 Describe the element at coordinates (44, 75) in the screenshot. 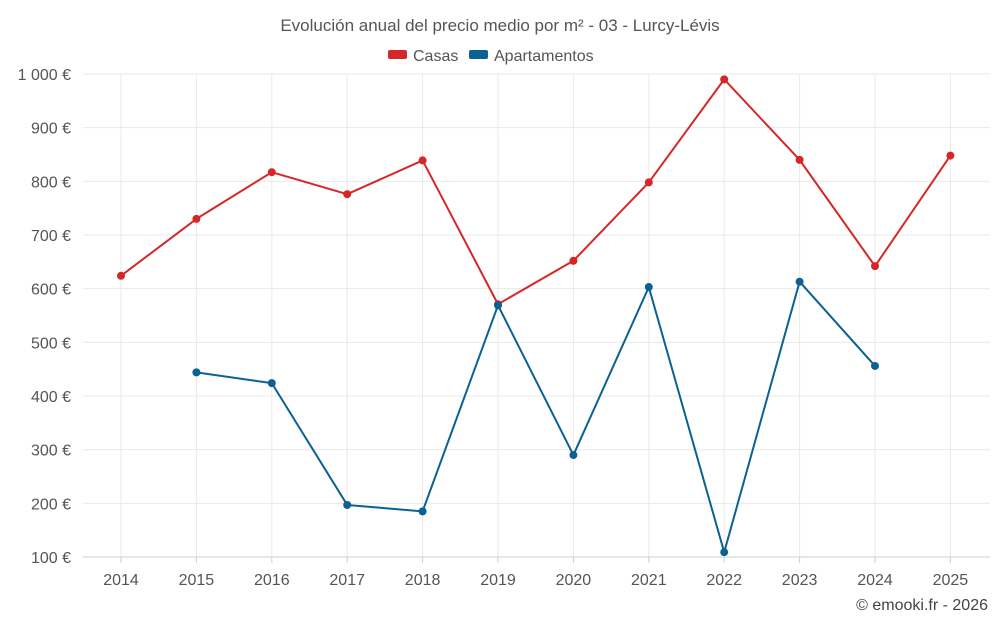

I see `y-tick-label: 1 000 €` at that location.